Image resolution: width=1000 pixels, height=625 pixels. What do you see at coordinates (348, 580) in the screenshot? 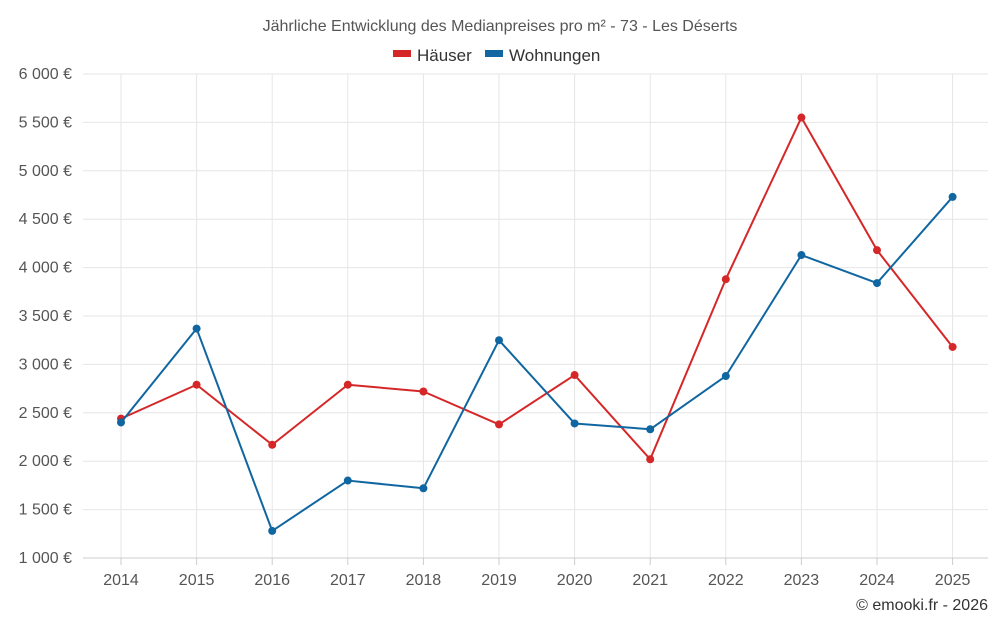
I see `x-tick-label: 2017` at bounding box center [348, 580].